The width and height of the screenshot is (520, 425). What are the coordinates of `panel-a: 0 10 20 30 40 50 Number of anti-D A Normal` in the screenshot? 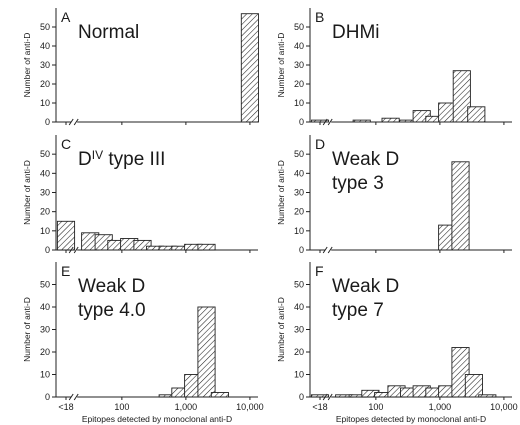 It's located at (140, 67).